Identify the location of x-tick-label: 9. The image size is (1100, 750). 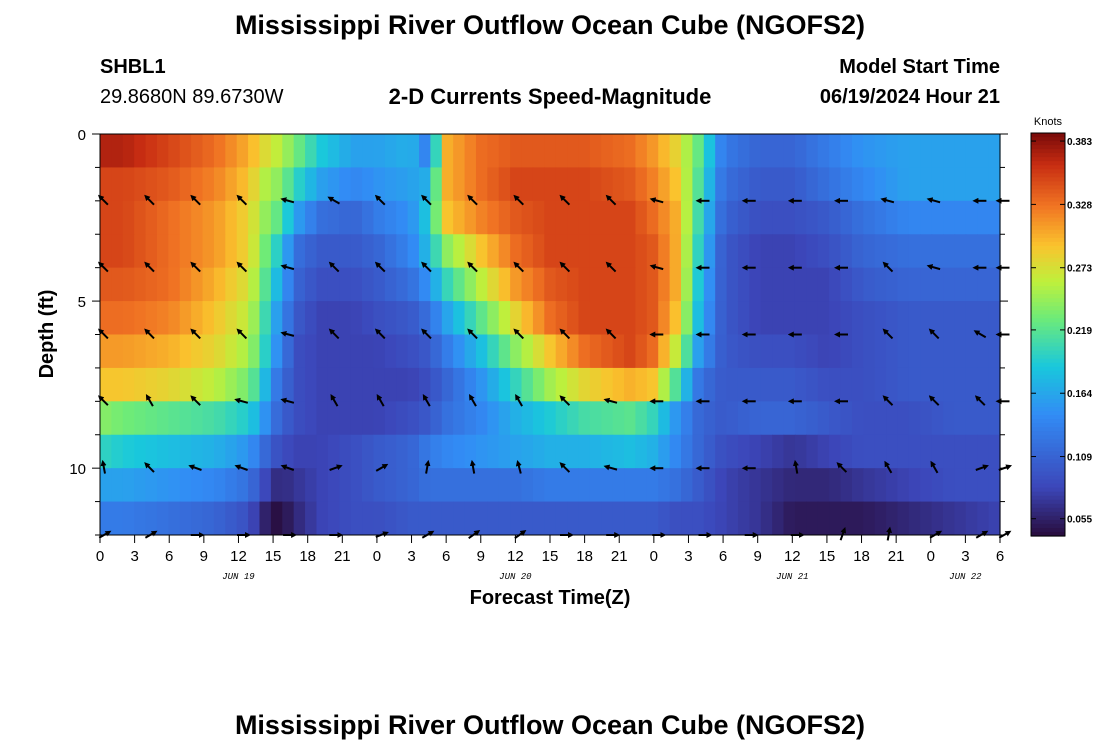
(758, 556).